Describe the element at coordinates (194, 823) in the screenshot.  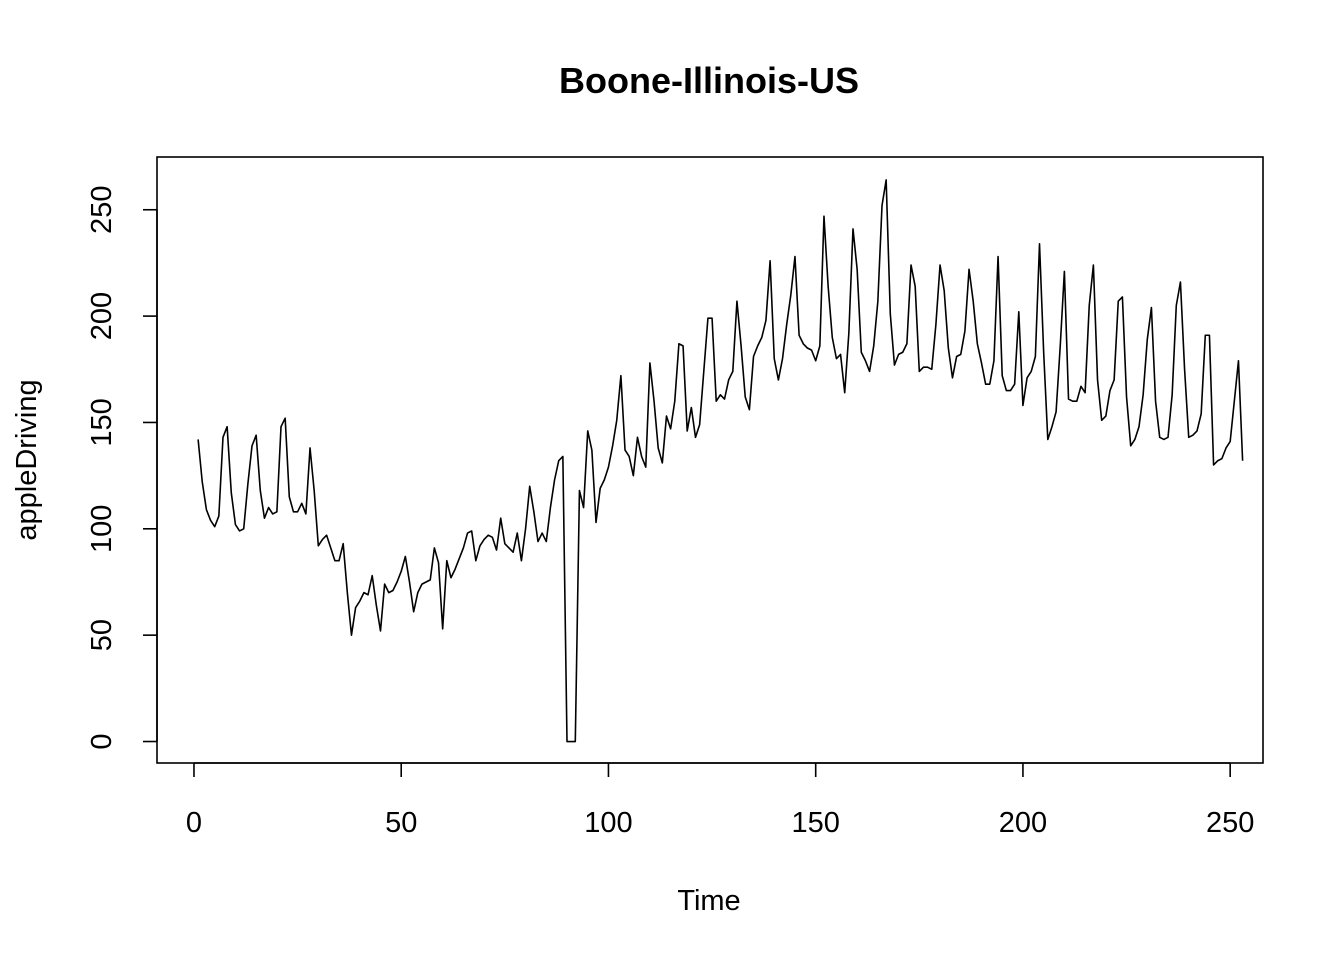
I see `x-tick-label: 0` at that location.